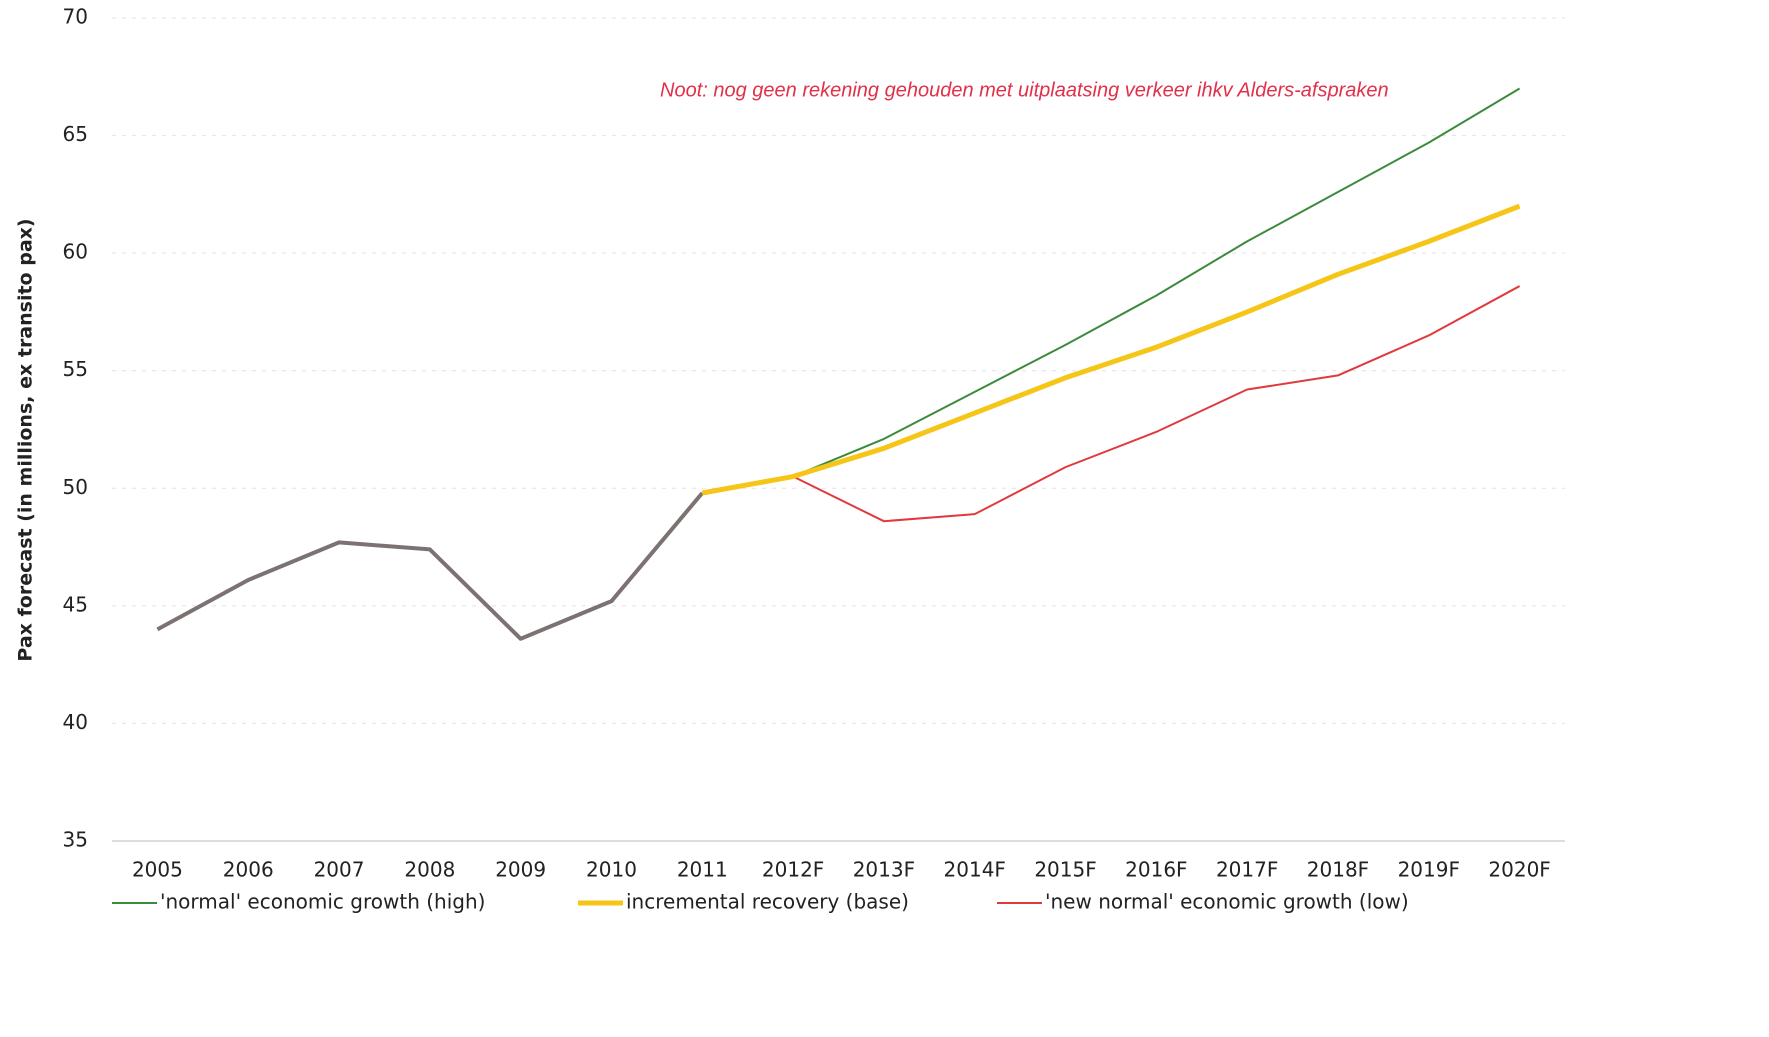 This screenshot has width=1769, height=1037. What do you see at coordinates (339, 870) in the screenshot?
I see `x-tick-label: 2007` at bounding box center [339, 870].